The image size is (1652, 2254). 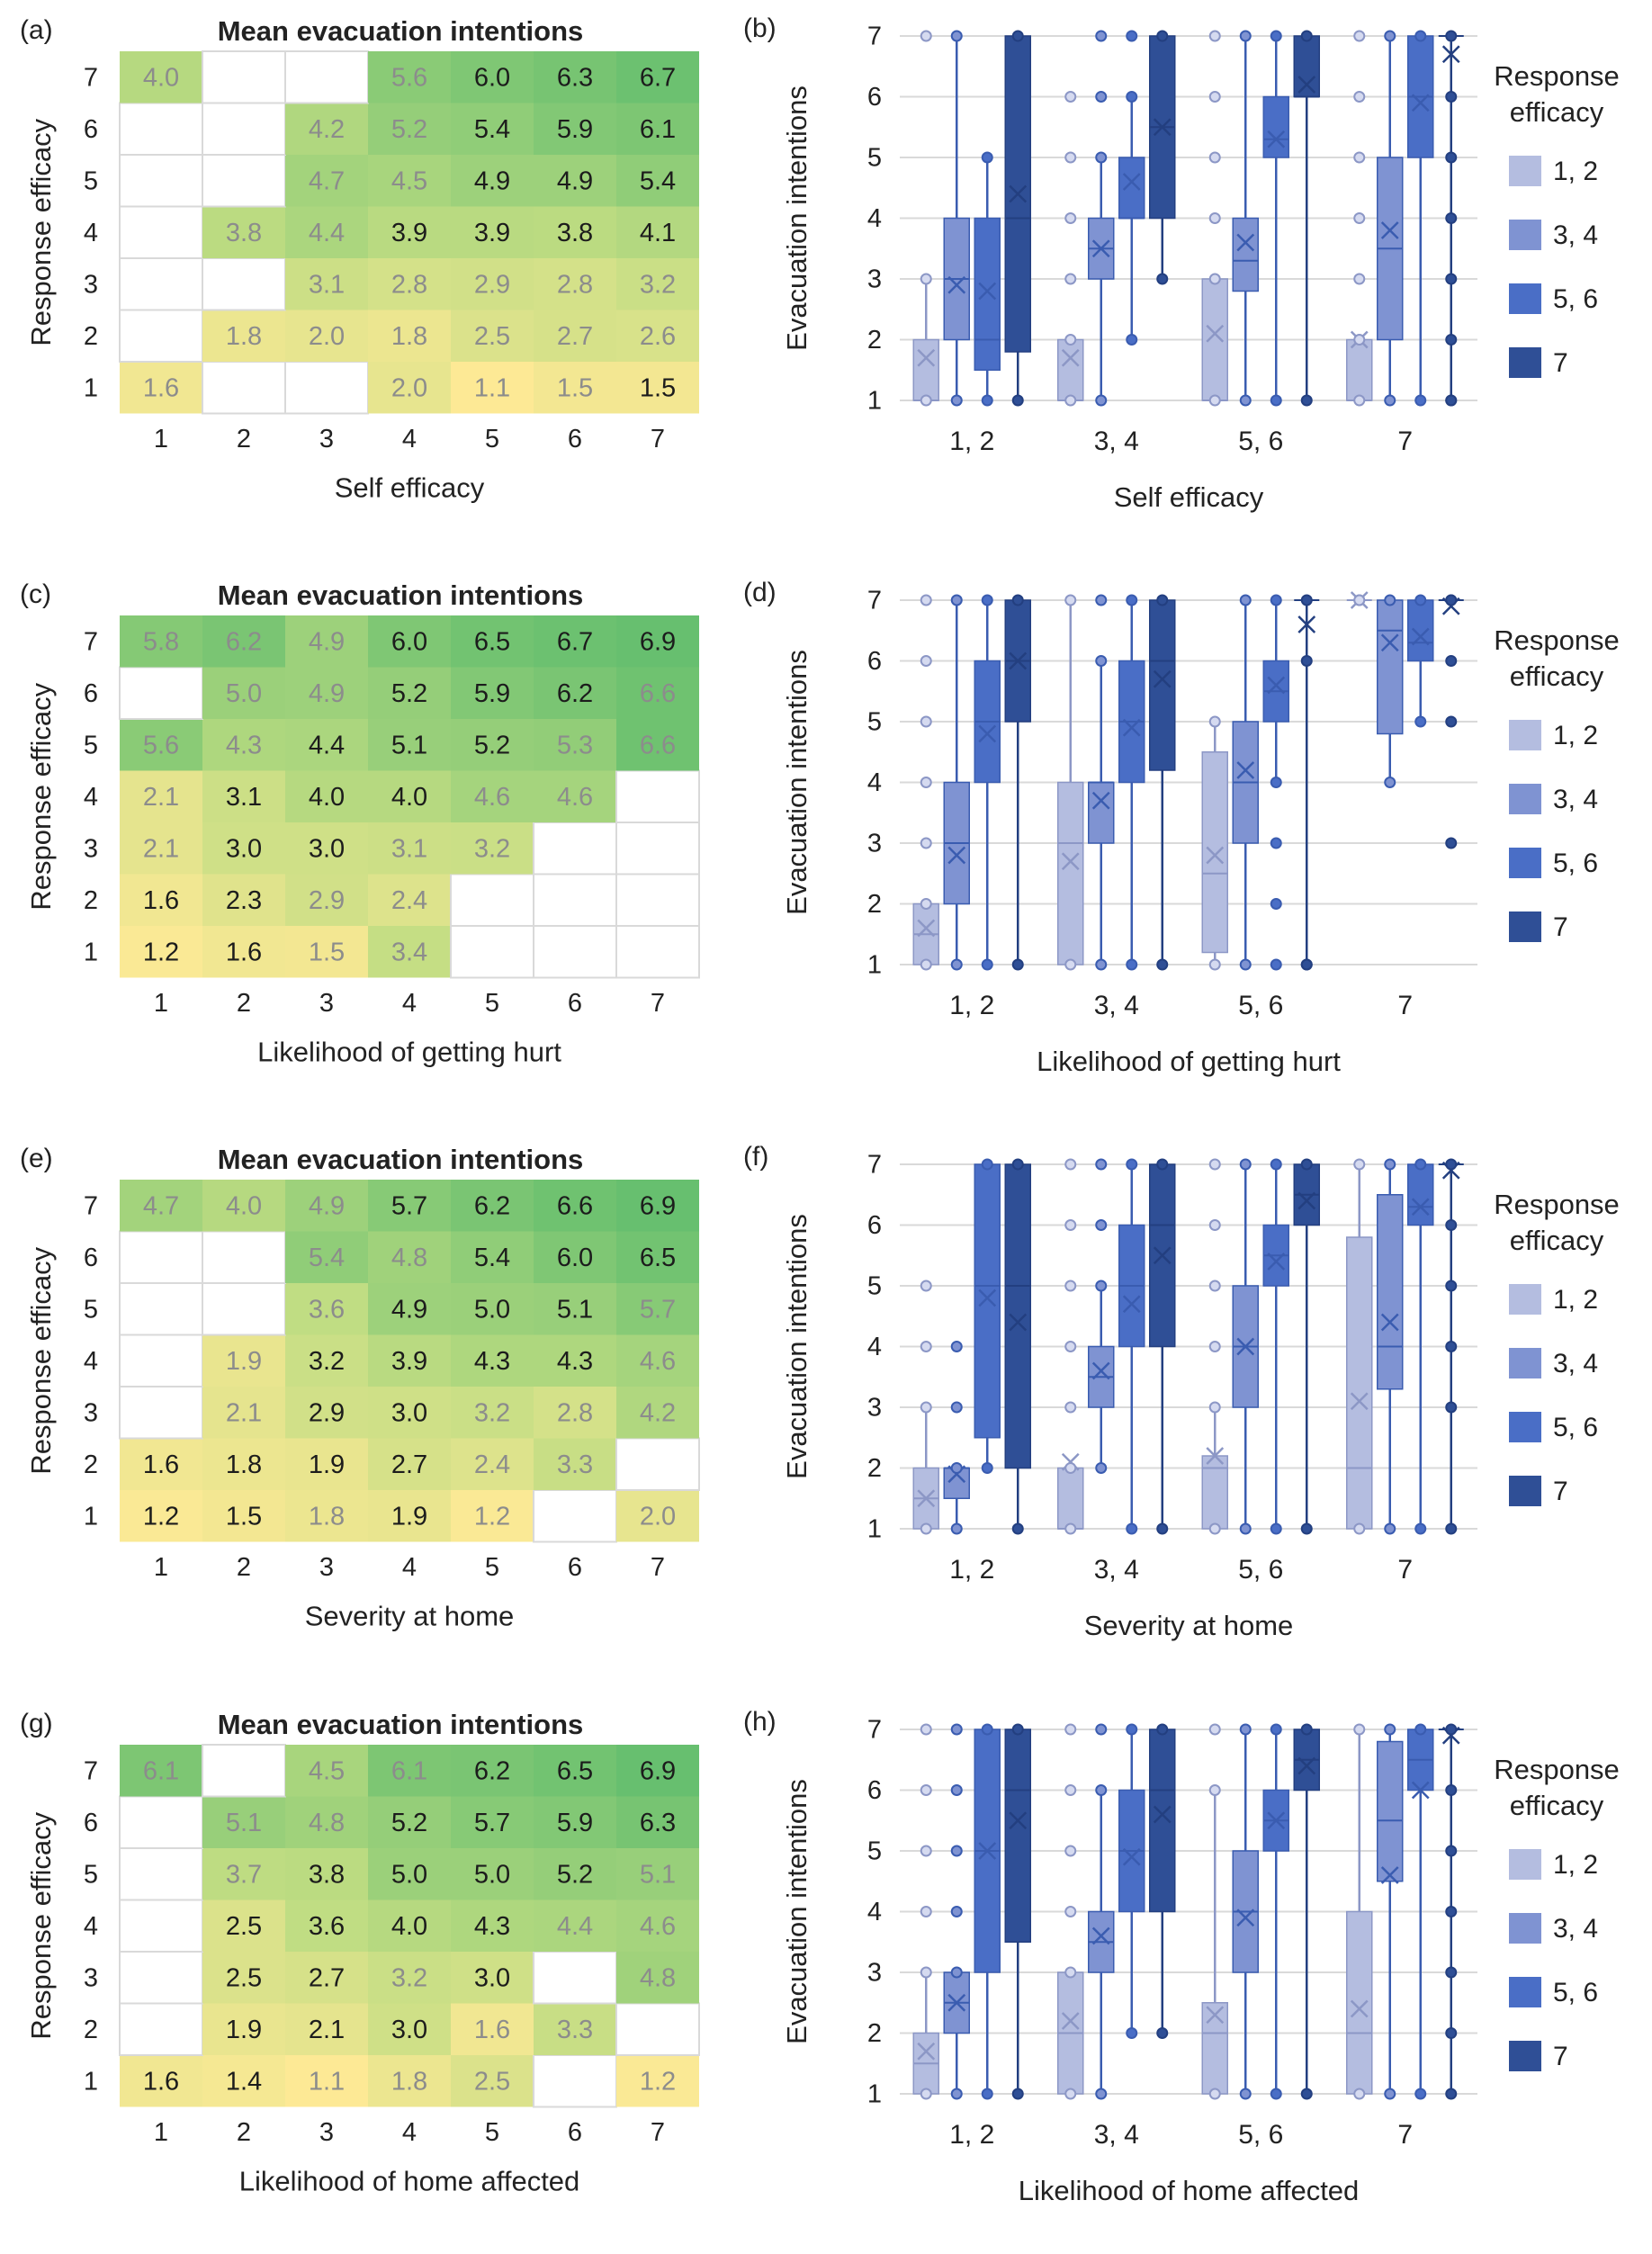 I want to click on cell-value-label: 5.0, so click(x=244, y=693).